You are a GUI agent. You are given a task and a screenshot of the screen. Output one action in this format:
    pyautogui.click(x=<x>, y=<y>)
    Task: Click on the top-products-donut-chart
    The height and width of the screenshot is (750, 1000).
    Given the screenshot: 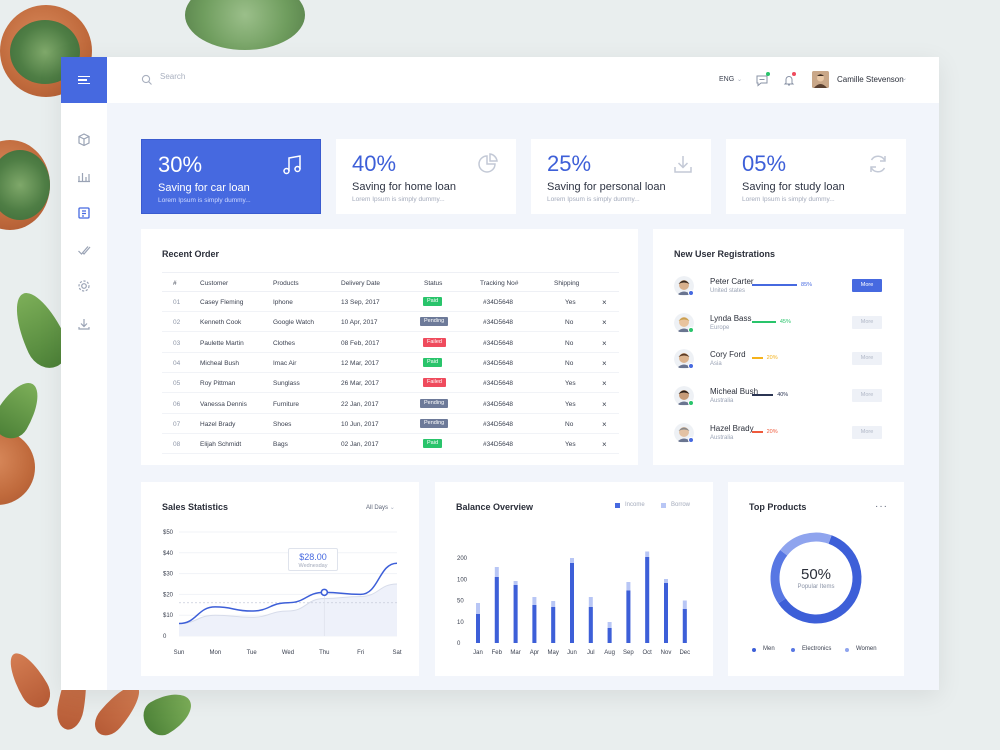 What is the action you would take?
    pyautogui.click(x=816, y=578)
    